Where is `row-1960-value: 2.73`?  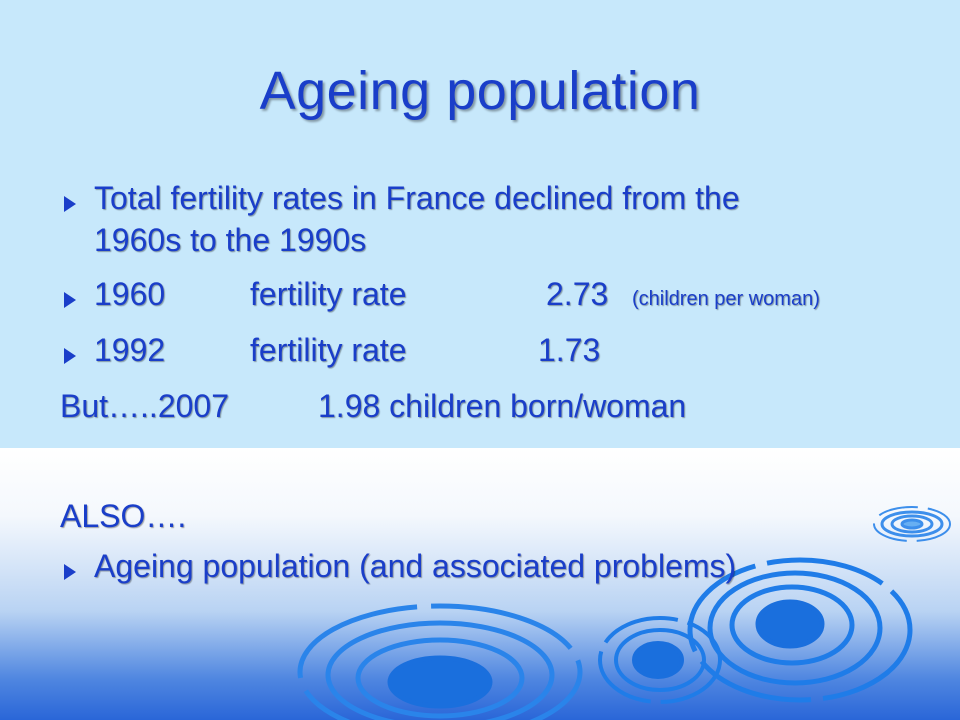 row-1960-value: 2.73 is located at coordinates (577, 294).